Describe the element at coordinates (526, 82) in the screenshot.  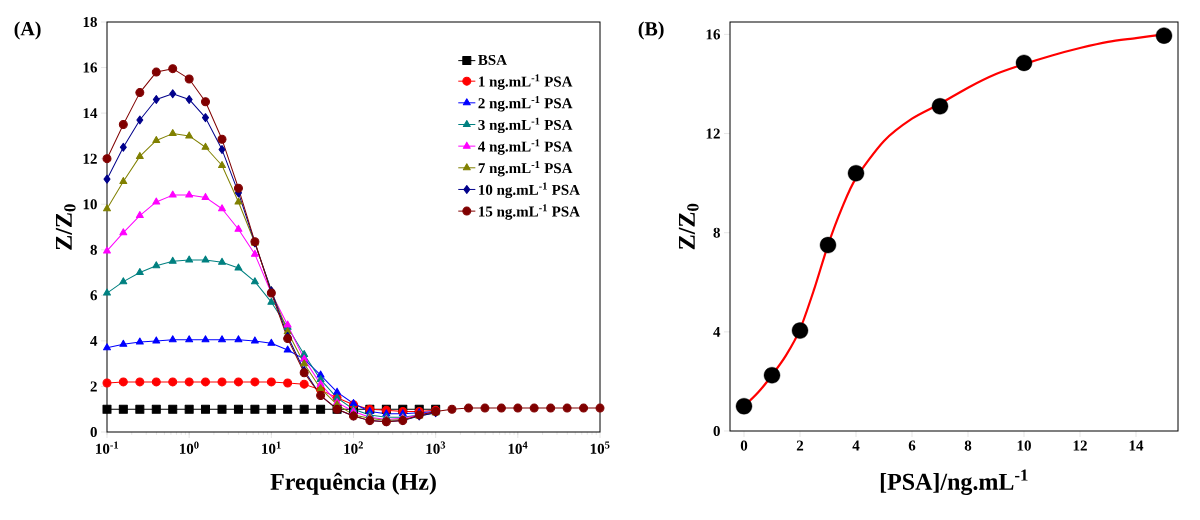
I see `legend-label: 1 ng.mL$^{-1}$ PSA` at that location.